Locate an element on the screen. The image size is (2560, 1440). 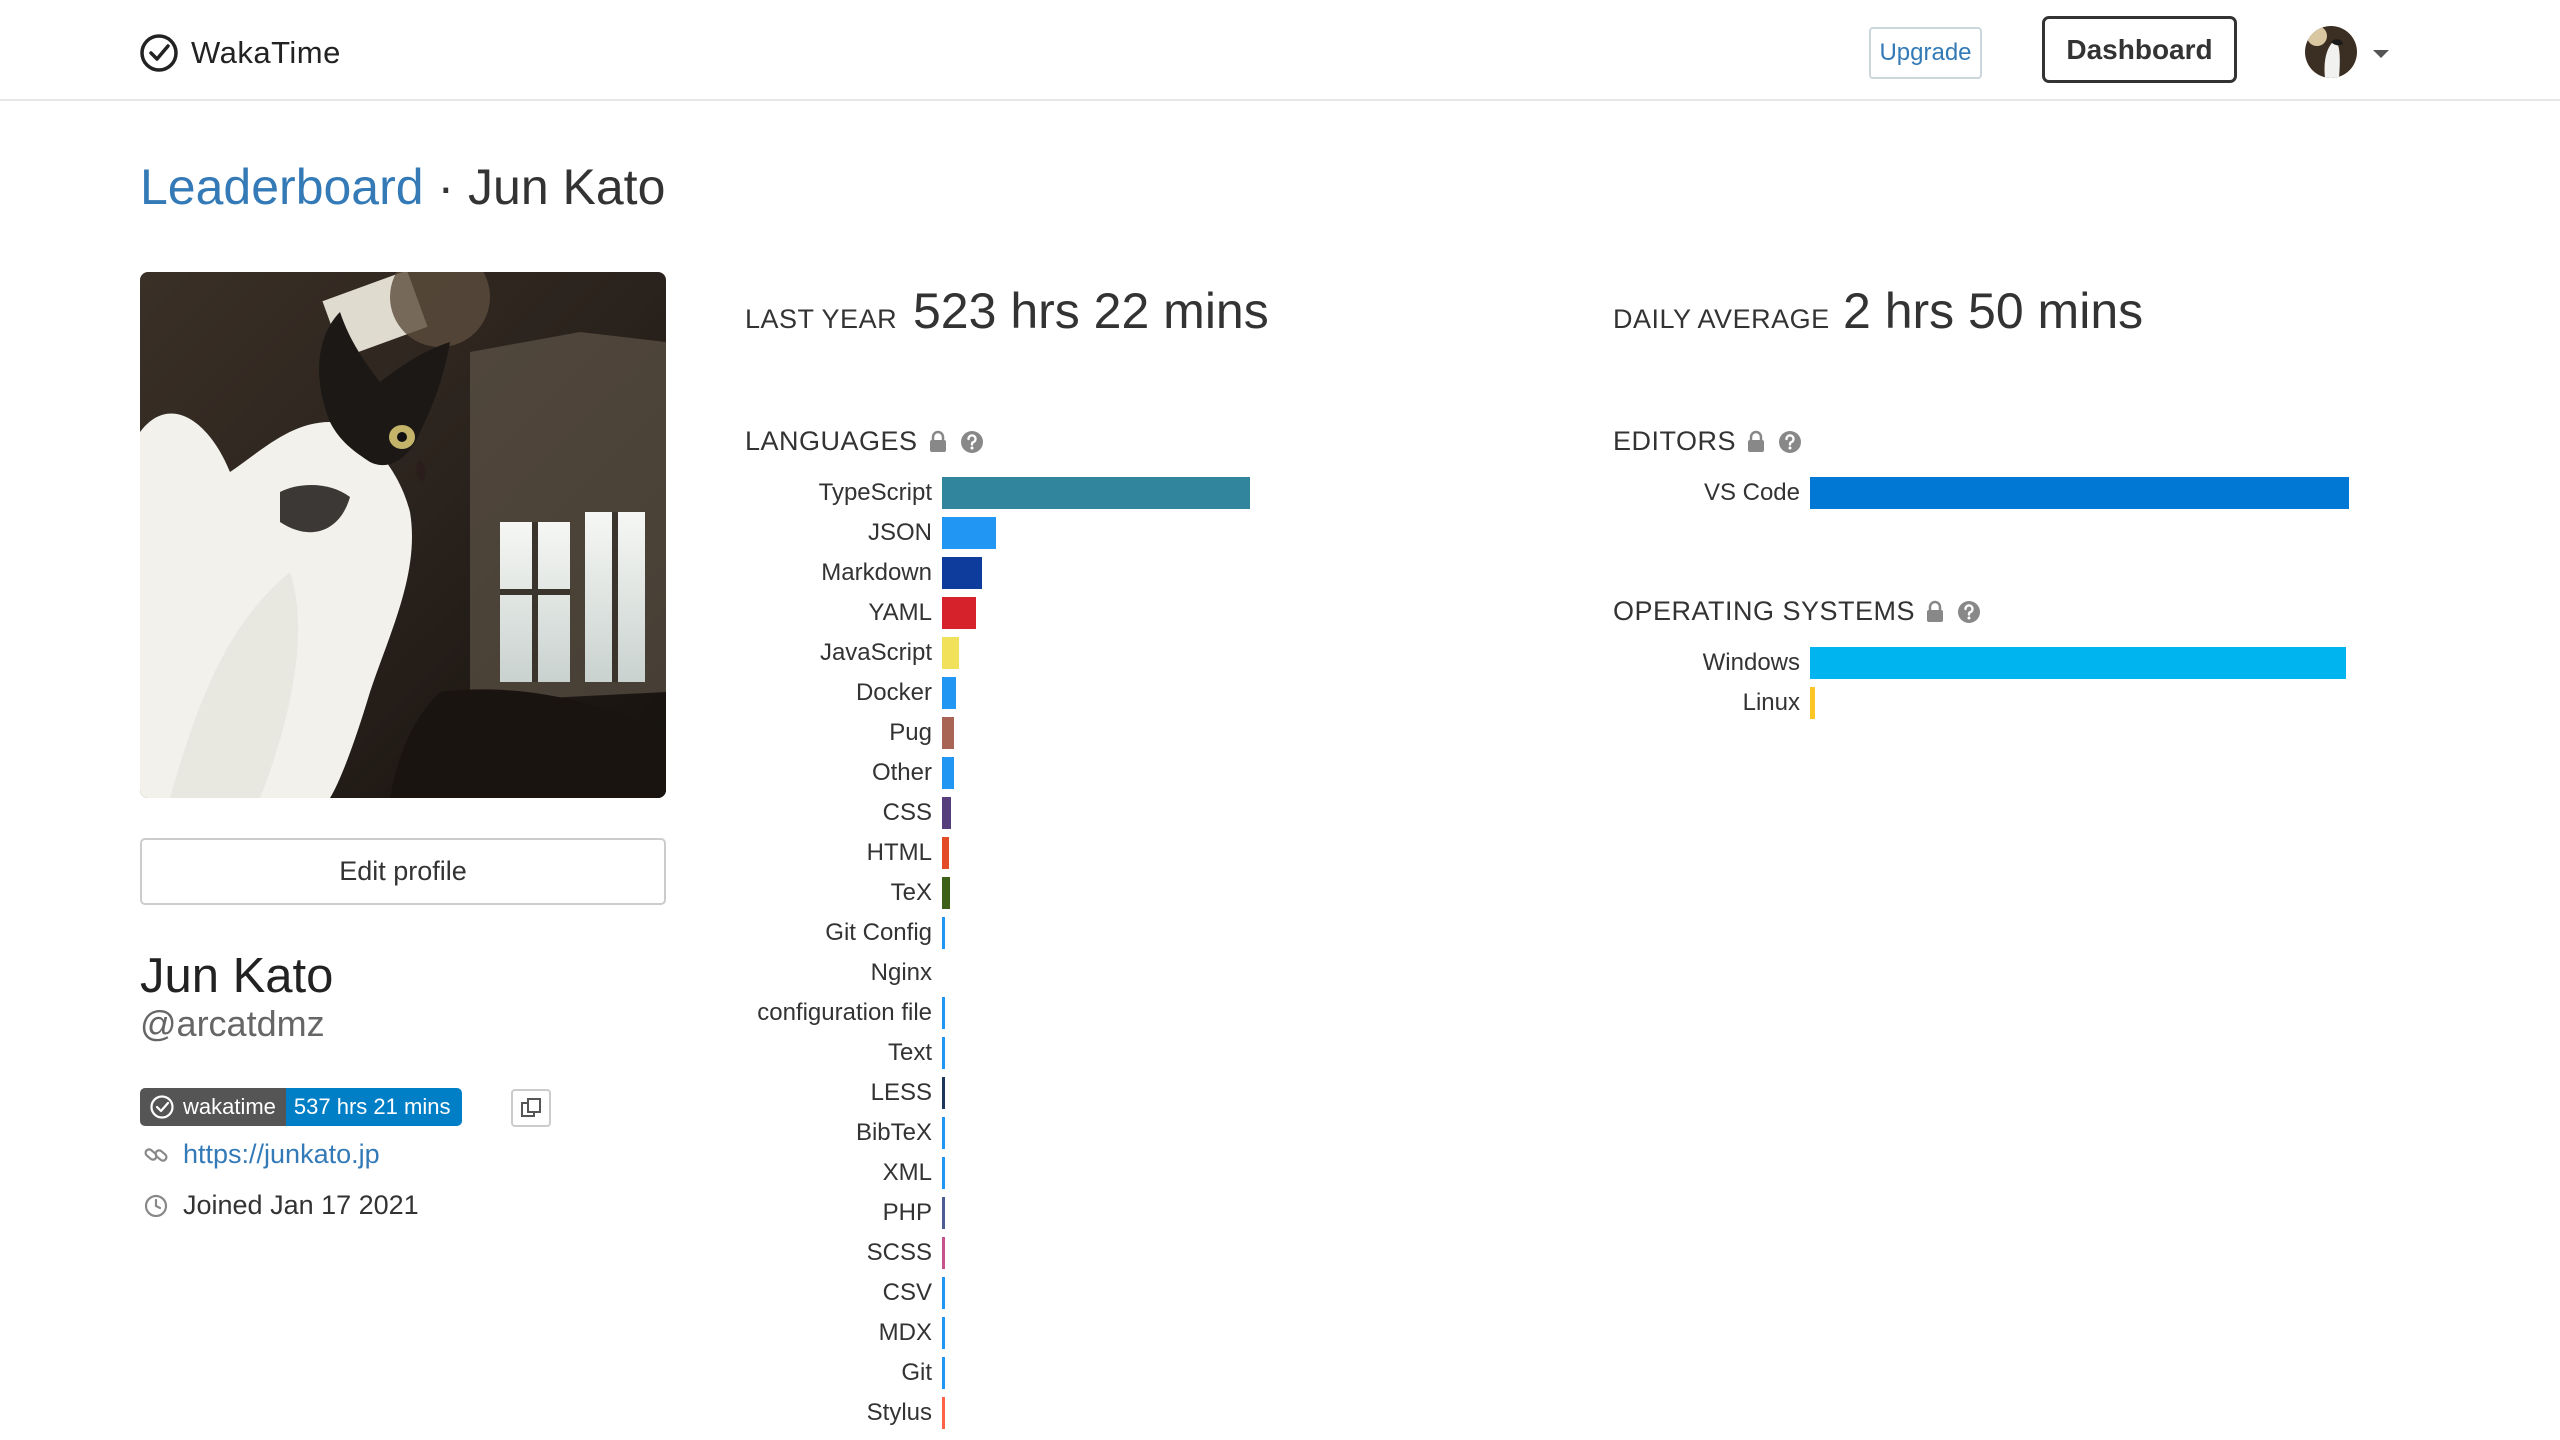
bar-label-text: Text is located at coordinates (909, 1052).